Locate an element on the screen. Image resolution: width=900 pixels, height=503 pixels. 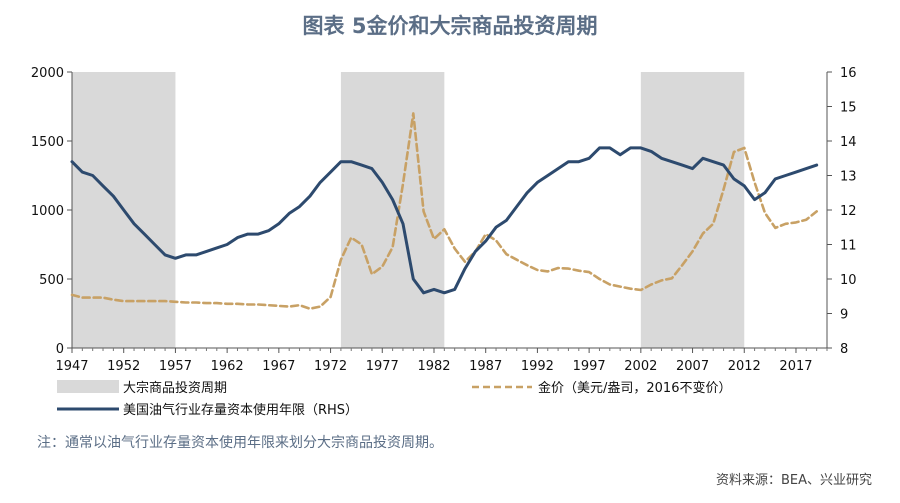
x-tick-label: 2002 is located at coordinates (640, 366).